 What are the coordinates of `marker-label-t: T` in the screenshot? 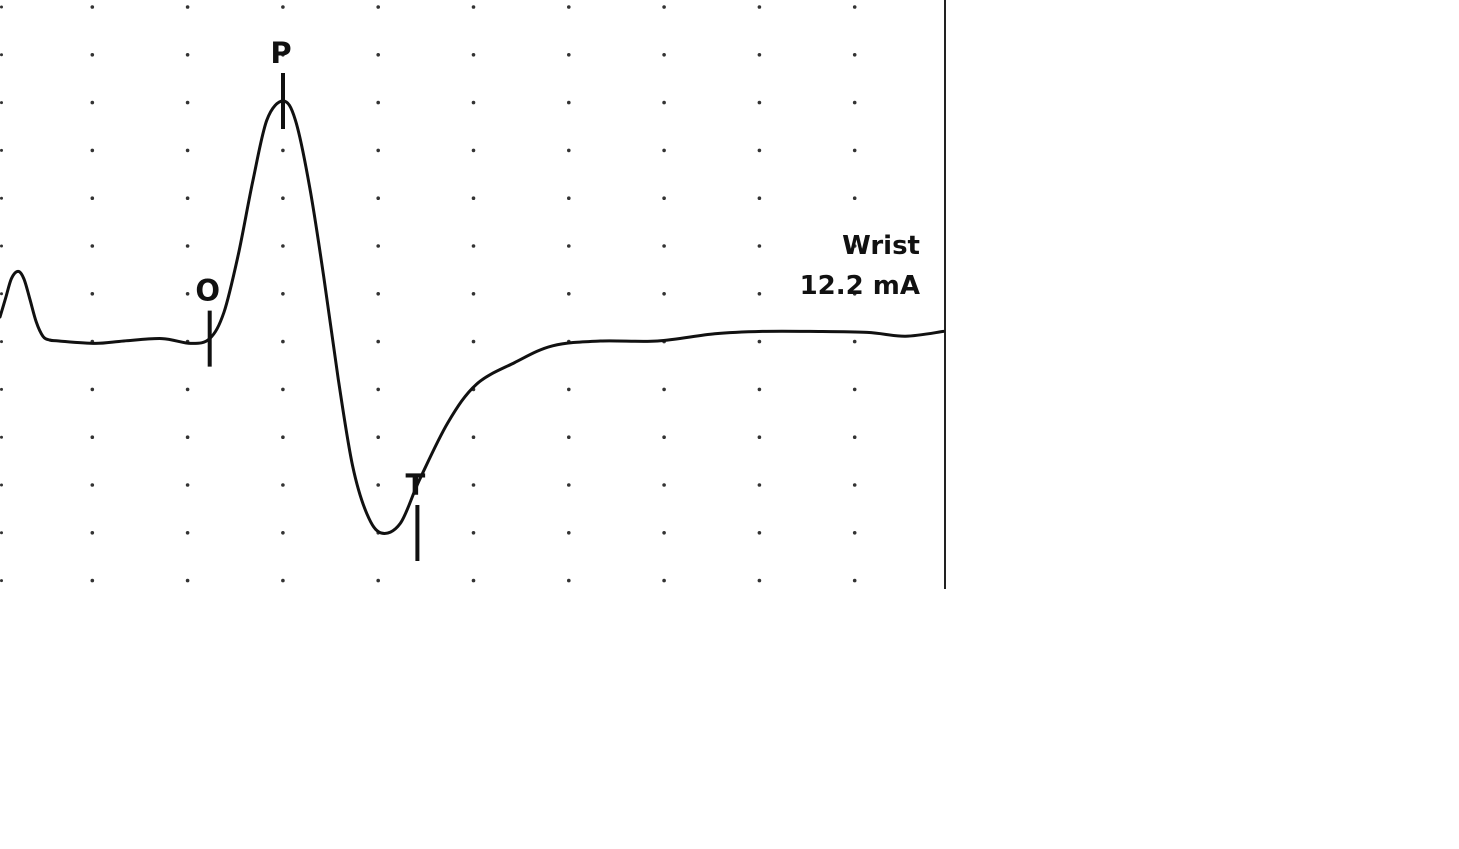 It's located at (416, 485).